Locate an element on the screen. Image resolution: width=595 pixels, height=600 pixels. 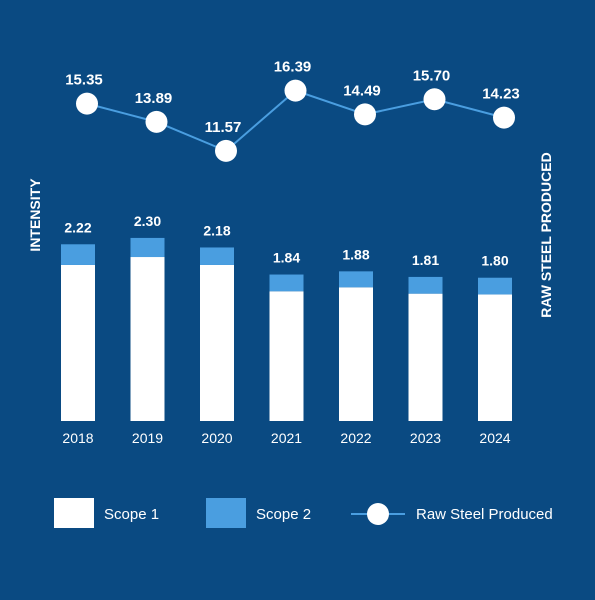
bar-scope-1-2024 is located at coordinates (495, 357).